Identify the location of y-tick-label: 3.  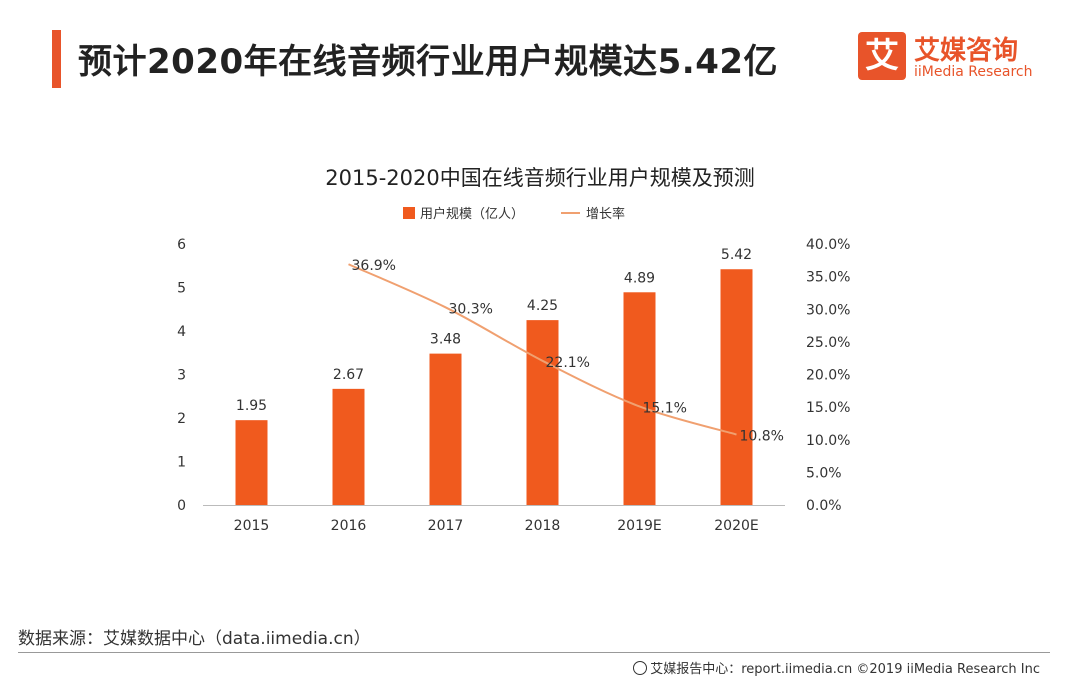
(181, 376).